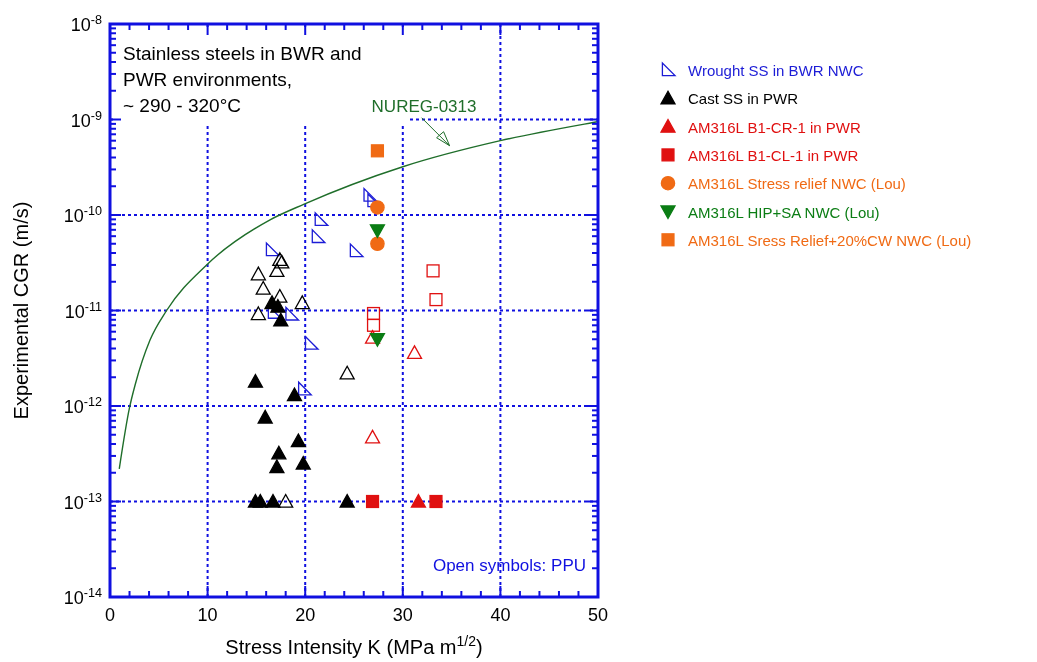  Describe the element at coordinates (784, 212) in the screenshot. I see `legend-label: AM316L HIP+SA NWC (Lou)` at that location.